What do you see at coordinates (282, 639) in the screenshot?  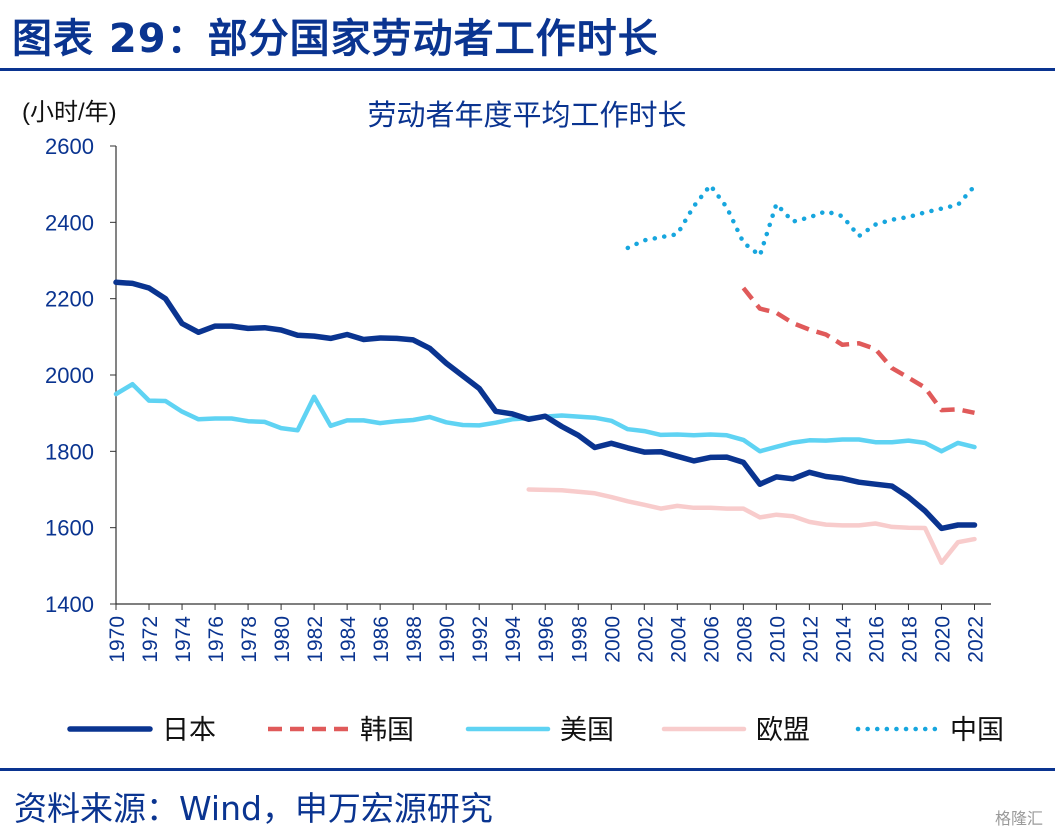 I see `x-tick-label: 1980` at bounding box center [282, 639].